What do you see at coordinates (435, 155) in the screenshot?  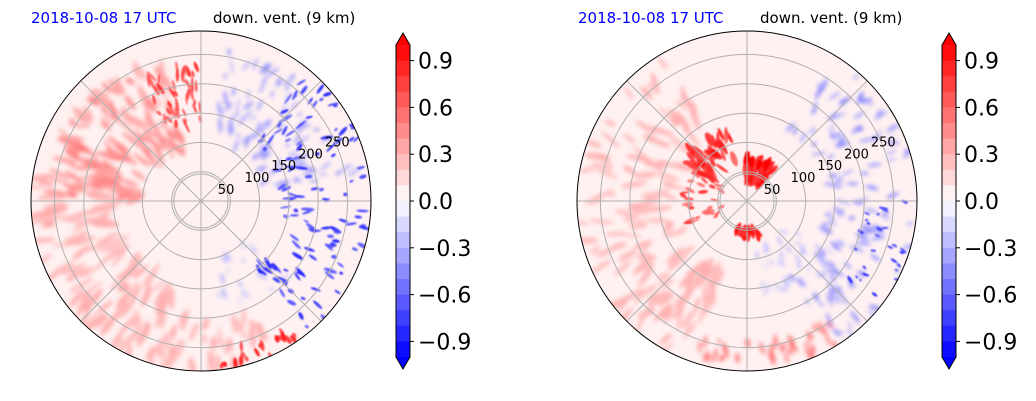 I see `colorbar-tick-label: 0.3` at bounding box center [435, 155].